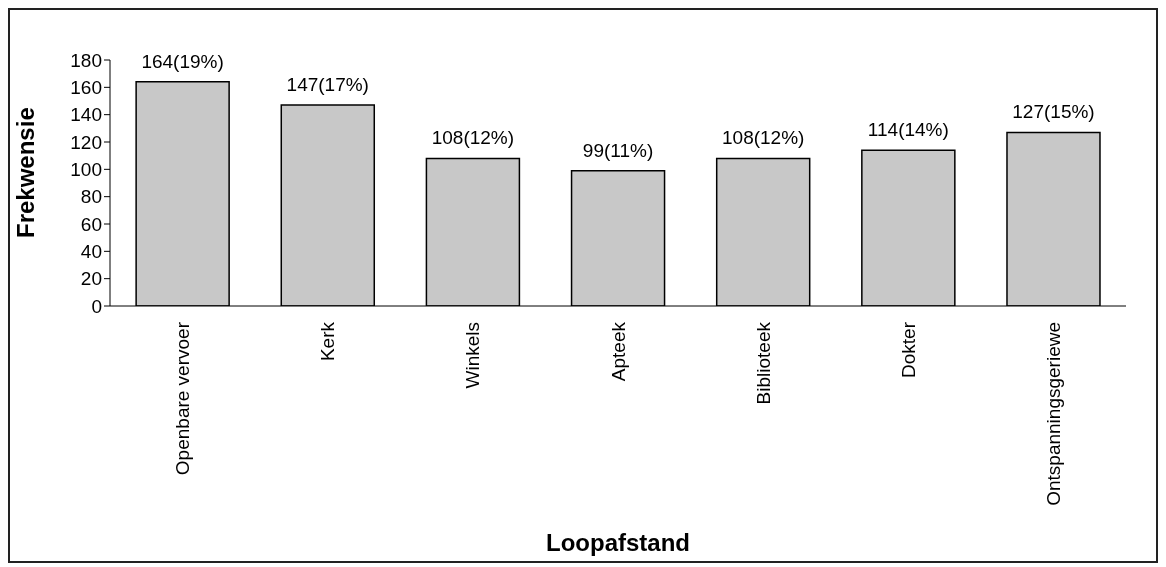 The image size is (1166, 567). I want to click on y-tick-label: 100, so click(86, 170).